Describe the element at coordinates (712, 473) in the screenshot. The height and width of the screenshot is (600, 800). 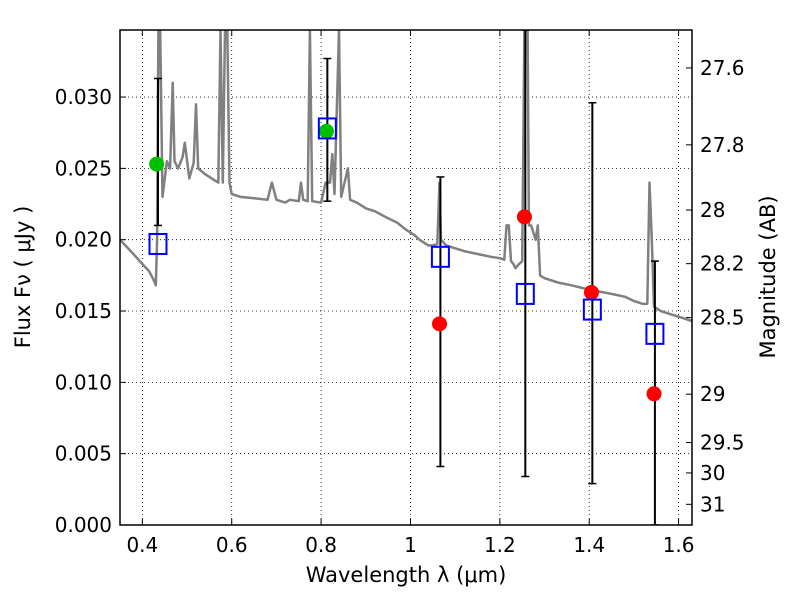
I see `y2-tick-label: 30` at that location.